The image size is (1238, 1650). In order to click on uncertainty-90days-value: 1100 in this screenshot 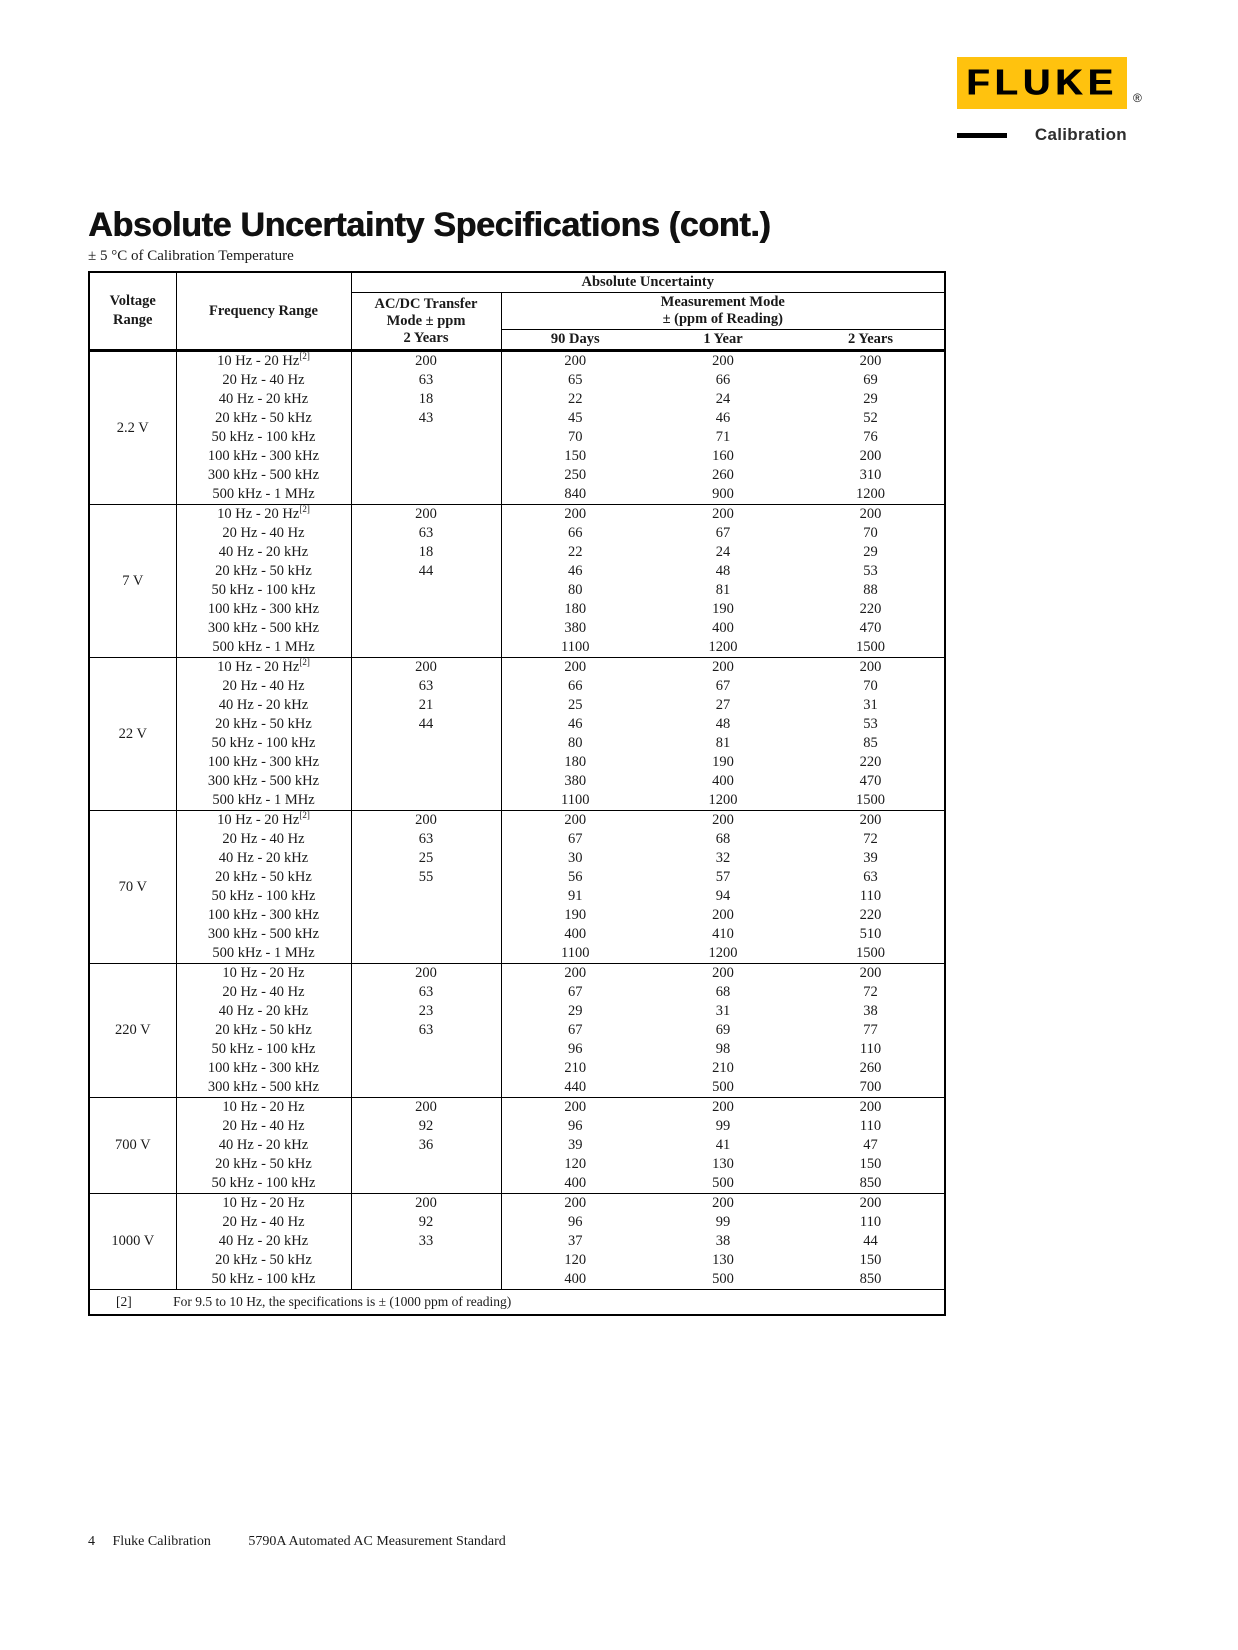, I will do `click(575, 953)`.